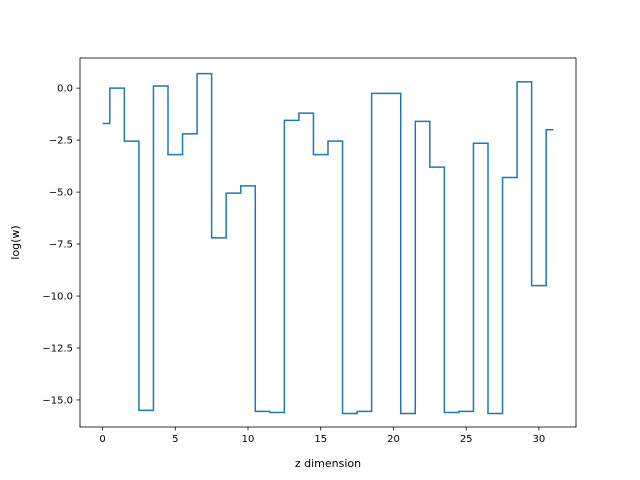  What do you see at coordinates (61, 141) in the screenshot?
I see `y-tick-label: −2.5` at bounding box center [61, 141].